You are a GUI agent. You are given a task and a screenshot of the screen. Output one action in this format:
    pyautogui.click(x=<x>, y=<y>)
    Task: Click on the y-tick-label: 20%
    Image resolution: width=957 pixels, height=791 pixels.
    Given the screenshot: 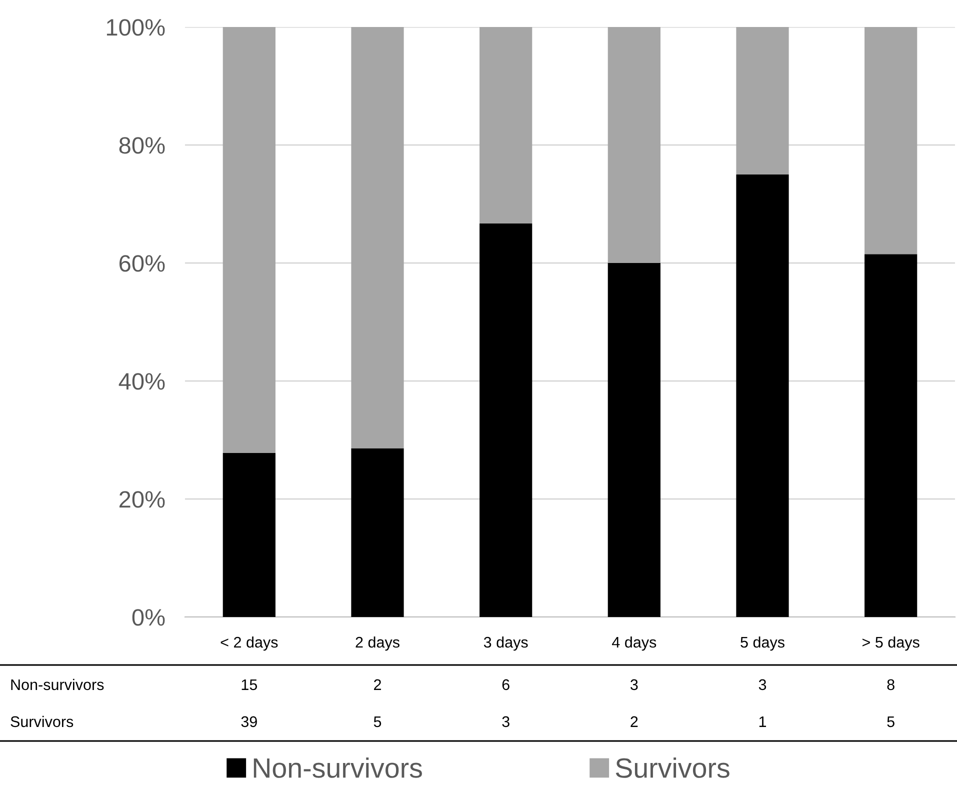 What is the action you would take?
    pyautogui.click(x=142, y=499)
    